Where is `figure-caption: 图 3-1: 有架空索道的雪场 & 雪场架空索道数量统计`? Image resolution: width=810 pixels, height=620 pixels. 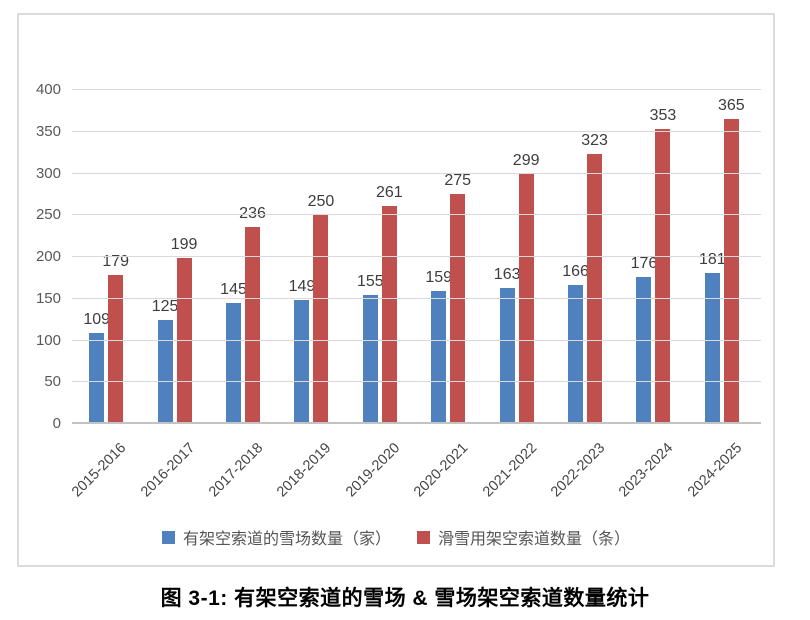
figure-caption: 图 3-1: 有架空索道的雪场 & 雪场架空索道数量统计 is located at coordinates (405, 598).